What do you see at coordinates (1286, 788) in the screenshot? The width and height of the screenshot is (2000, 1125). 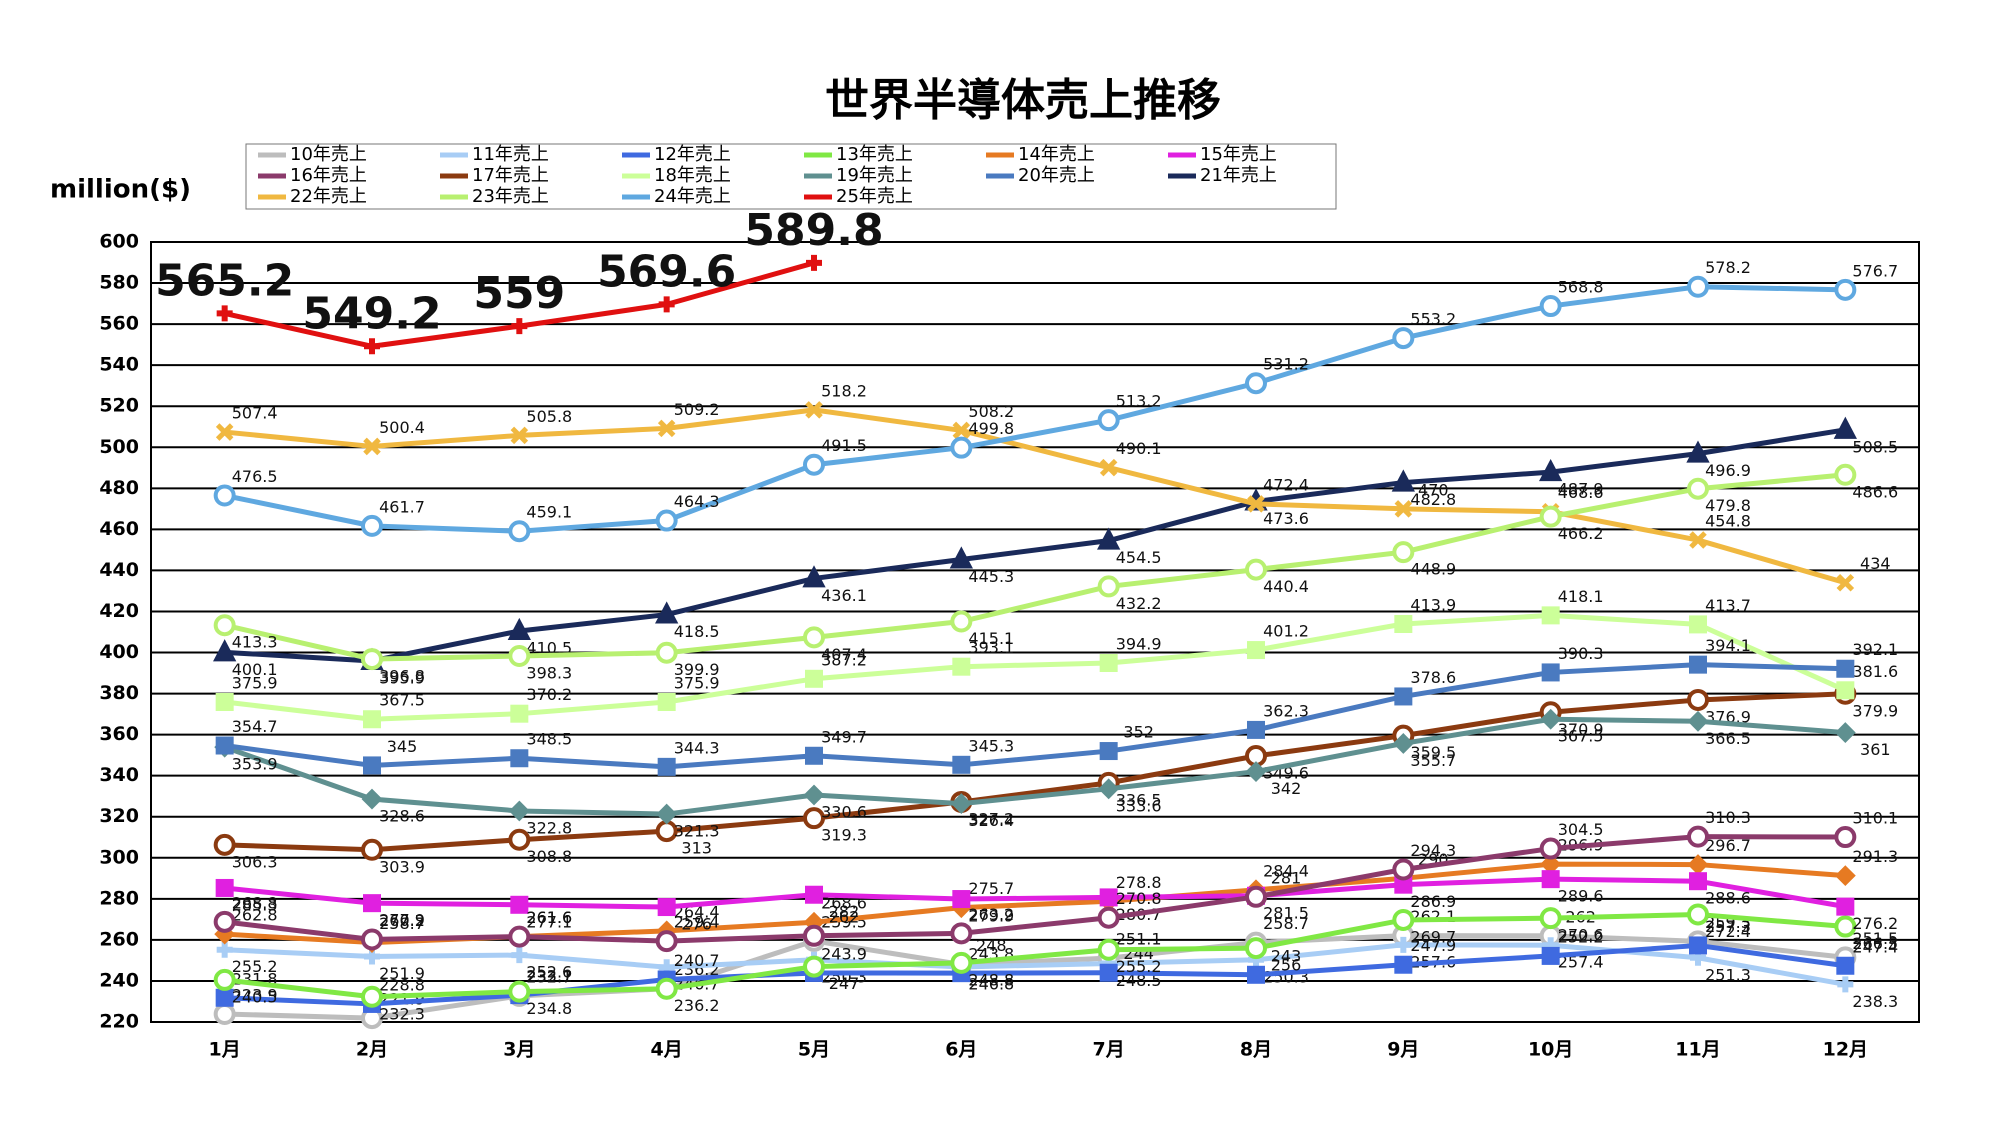 I see `data-label: 342` at bounding box center [1286, 788].